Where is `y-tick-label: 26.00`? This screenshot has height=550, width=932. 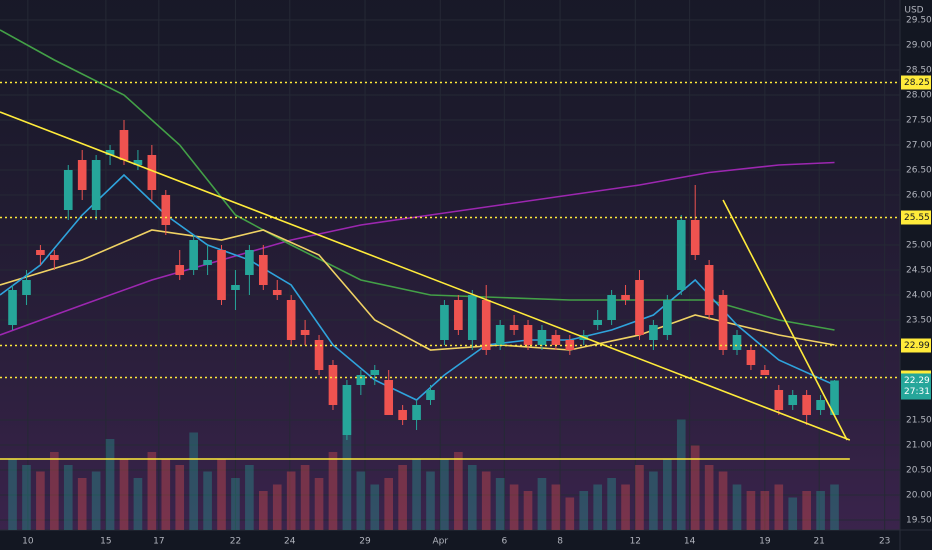
y-tick-label: 26.00 is located at coordinates (919, 196).